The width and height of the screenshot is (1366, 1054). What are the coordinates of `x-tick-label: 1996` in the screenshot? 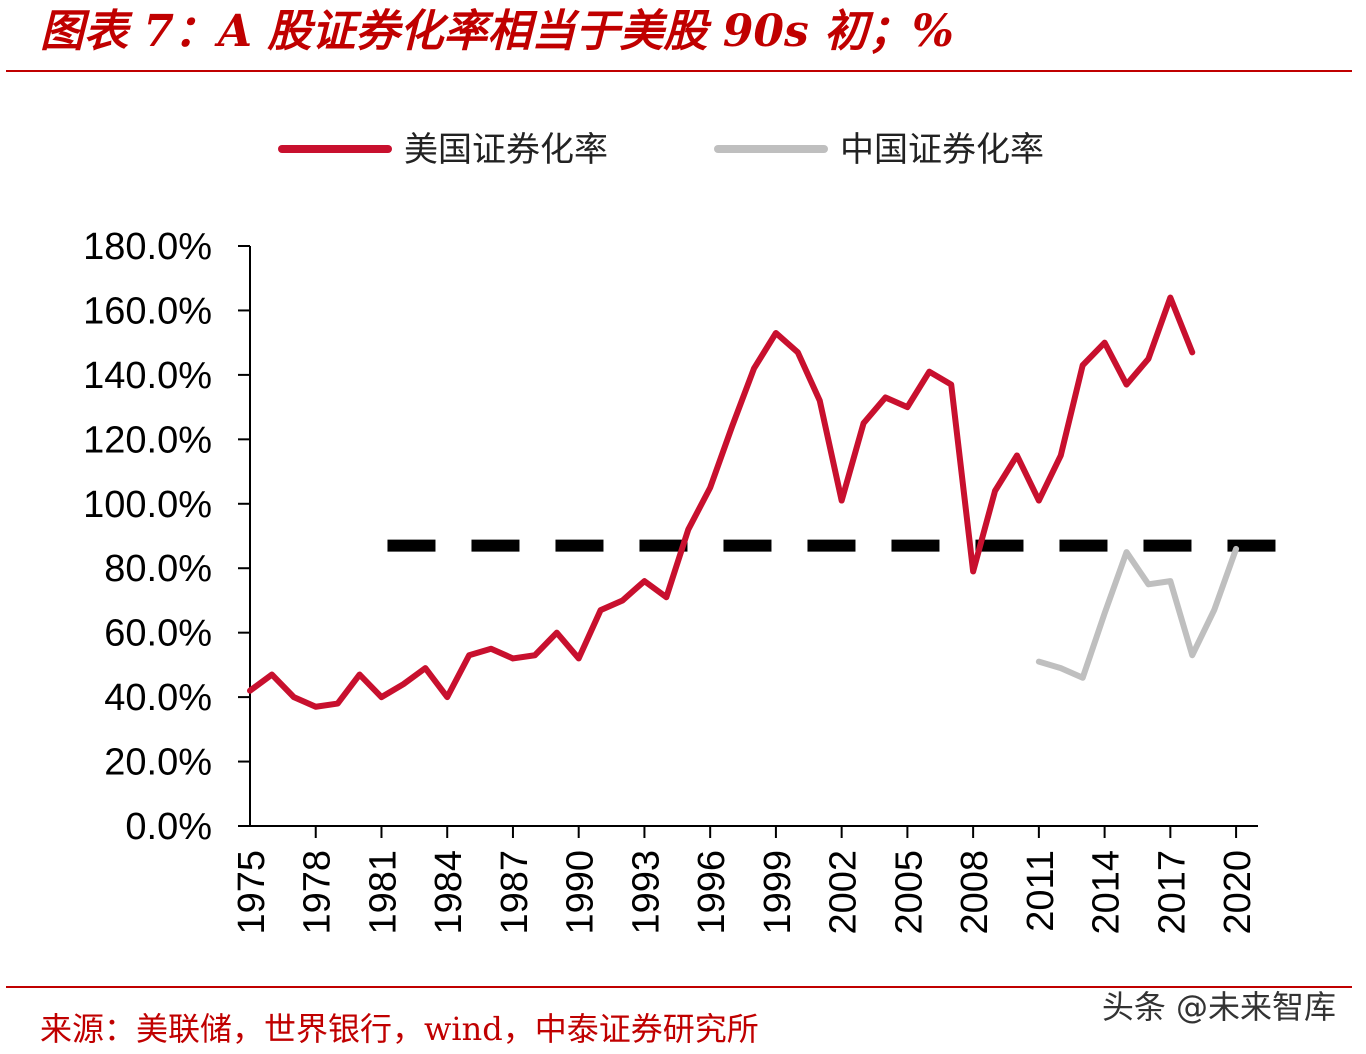 It's located at (712, 892).